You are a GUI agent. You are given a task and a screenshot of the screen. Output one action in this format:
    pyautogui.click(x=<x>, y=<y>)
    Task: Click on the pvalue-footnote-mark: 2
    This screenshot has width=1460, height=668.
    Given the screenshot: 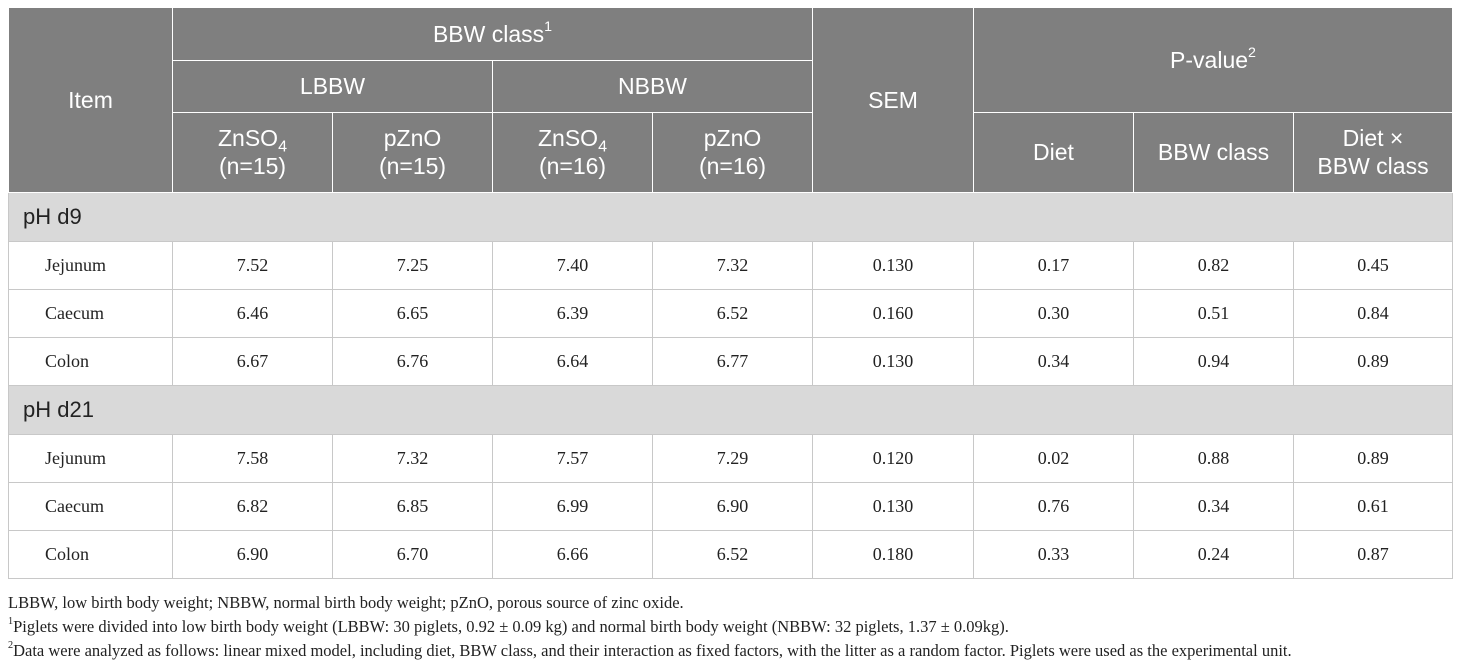 What is the action you would take?
    pyautogui.click(x=1252, y=52)
    